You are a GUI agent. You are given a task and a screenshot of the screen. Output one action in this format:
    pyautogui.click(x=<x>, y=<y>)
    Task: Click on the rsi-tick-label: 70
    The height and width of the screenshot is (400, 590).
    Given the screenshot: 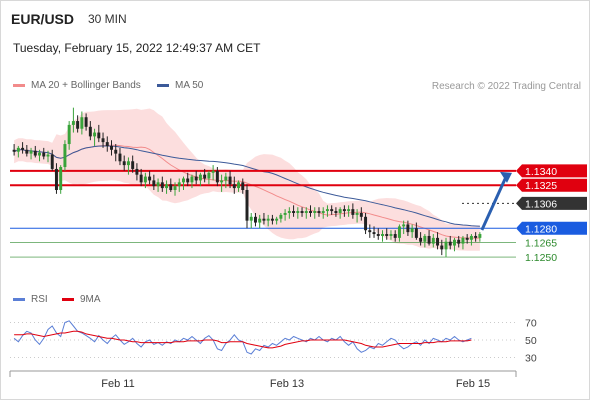 What is the action you would take?
    pyautogui.click(x=531, y=324)
    